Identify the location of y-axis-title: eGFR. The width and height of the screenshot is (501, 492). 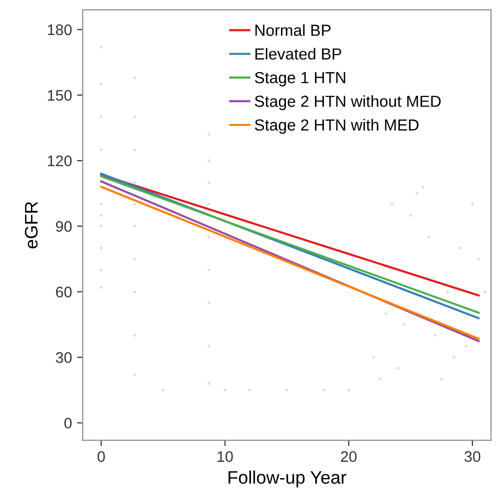
(31, 225).